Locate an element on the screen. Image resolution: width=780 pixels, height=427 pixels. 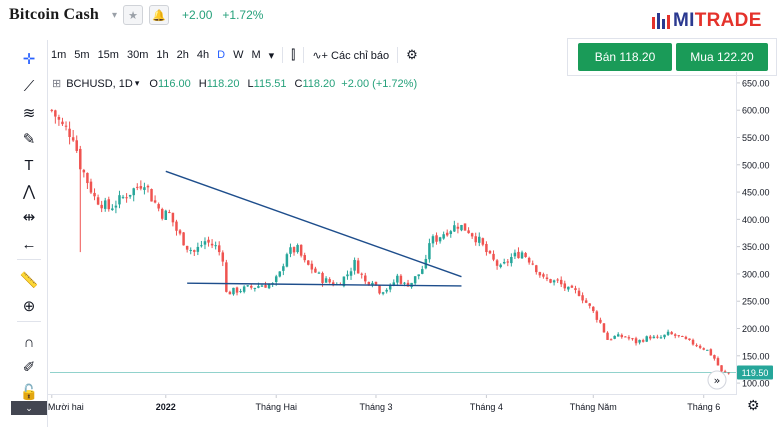
y-tick-label: 400.00 is located at coordinates (756, 220).